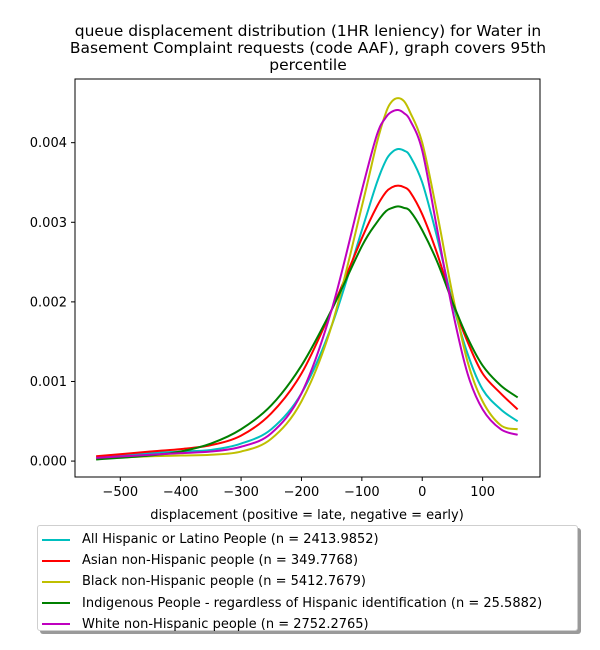  What do you see at coordinates (48, 143) in the screenshot?
I see `y-tick-label: 0.004` at bounding box center [48, 143].